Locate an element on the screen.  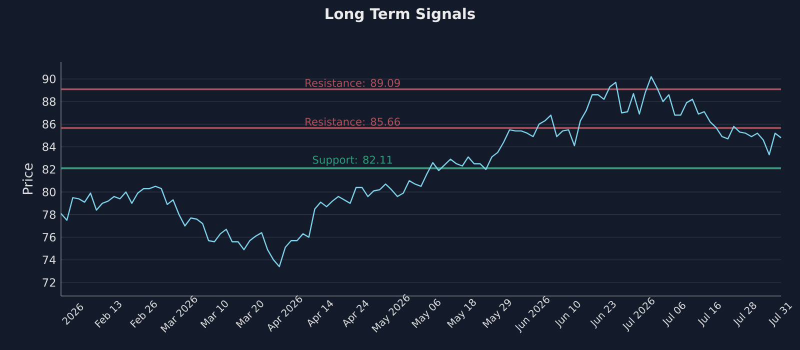
y-tick-label: 86 is located at coordinates (49, 124).